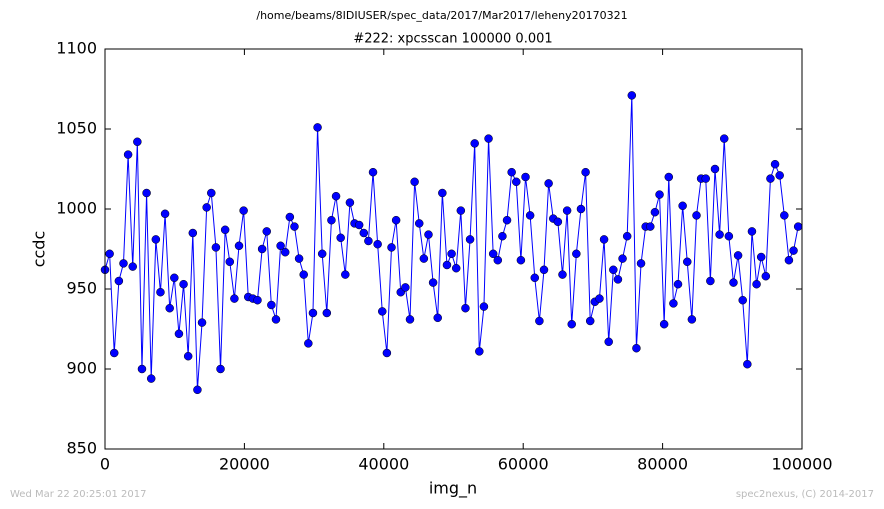 The width and height of the screenshot is (884, 509). I want to click on y-axis-label: ccdc, so click(39, 249).